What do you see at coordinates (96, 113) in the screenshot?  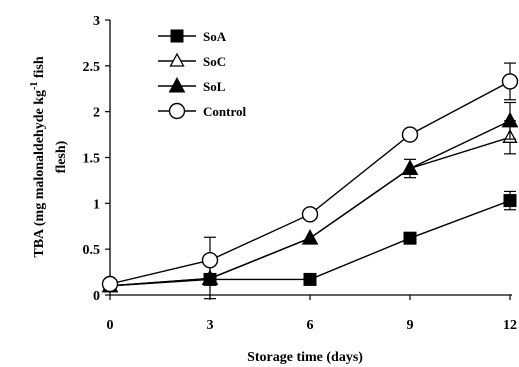 I see `y-tick-label: 2` at bounding box center [96, 113].